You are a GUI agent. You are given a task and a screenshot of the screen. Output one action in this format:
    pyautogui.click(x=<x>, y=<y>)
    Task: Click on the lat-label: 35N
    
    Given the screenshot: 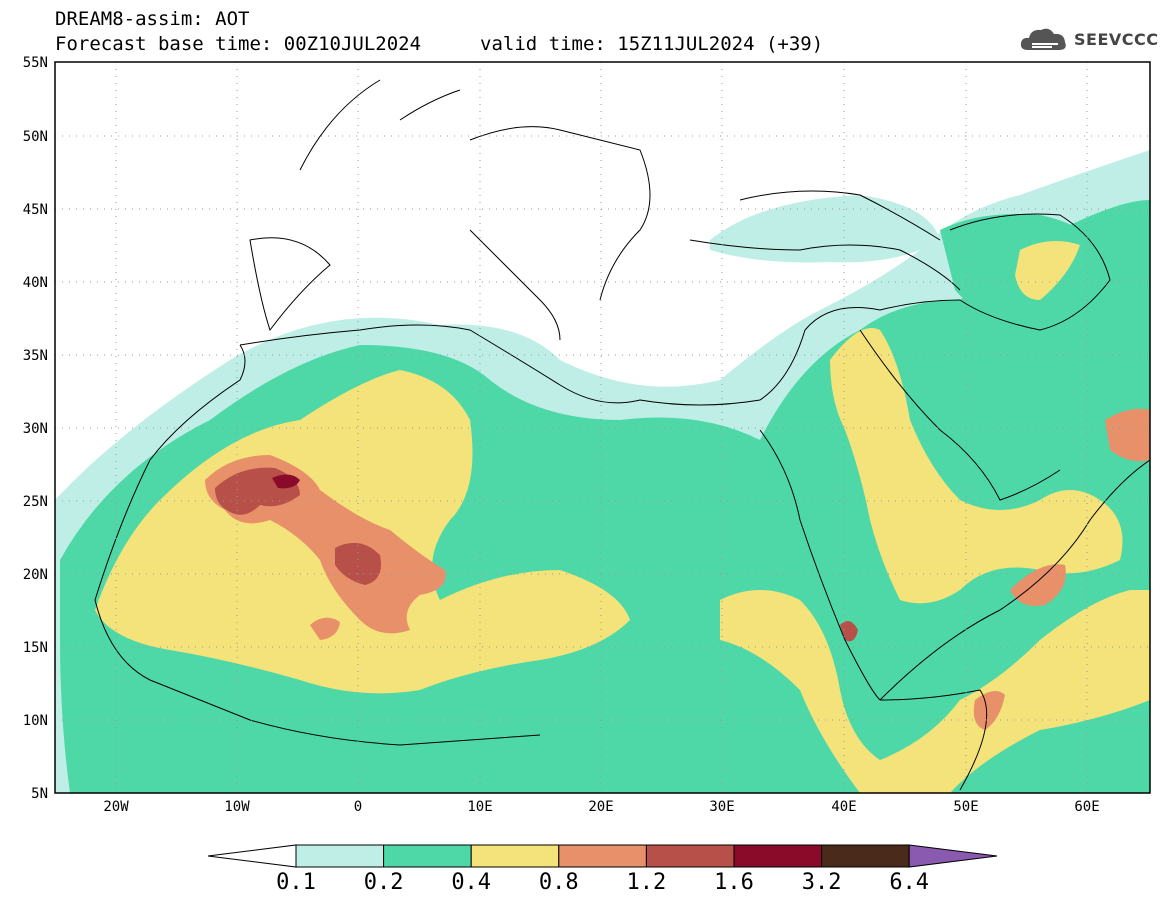 What is the action you would take?
    pyautogui.click(x=35, y=356)
    